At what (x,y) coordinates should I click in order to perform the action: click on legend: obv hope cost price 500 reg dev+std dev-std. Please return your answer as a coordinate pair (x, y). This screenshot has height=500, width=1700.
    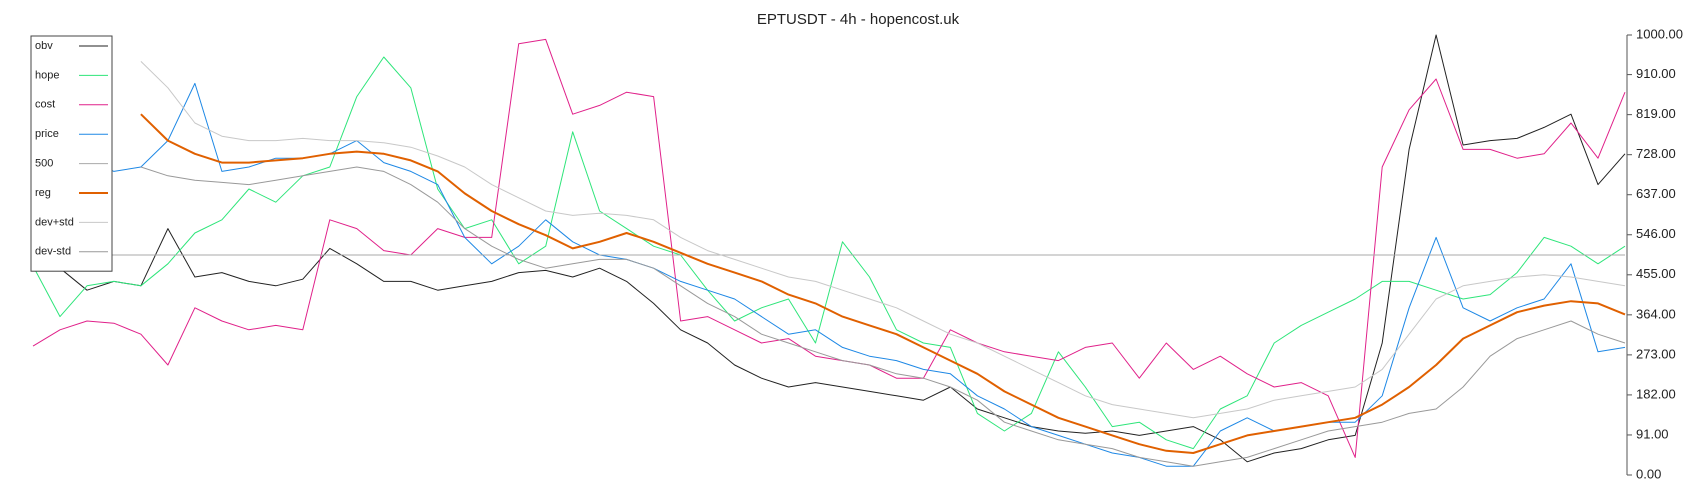
    Looking at the image, I should click on (71, 153).